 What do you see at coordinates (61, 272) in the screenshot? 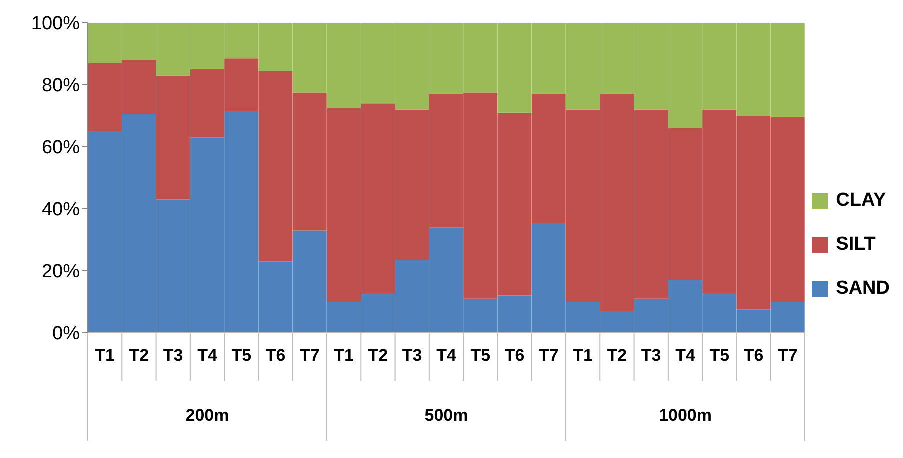
I see `y-tick-label: 20%` at bounding box center [61, 272].